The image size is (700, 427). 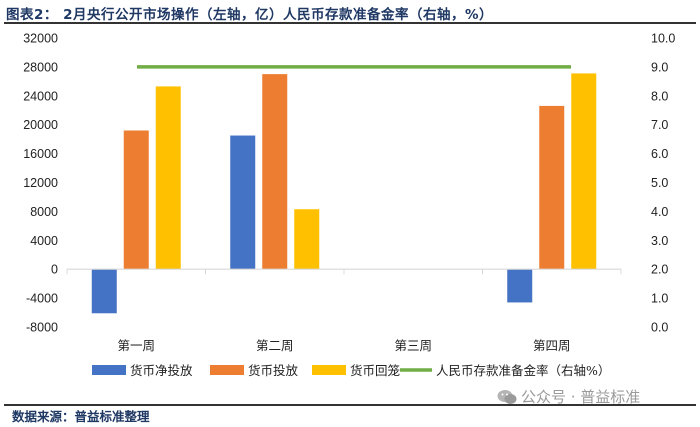 I want to click on category-ticks, so click(x=344, y=272).